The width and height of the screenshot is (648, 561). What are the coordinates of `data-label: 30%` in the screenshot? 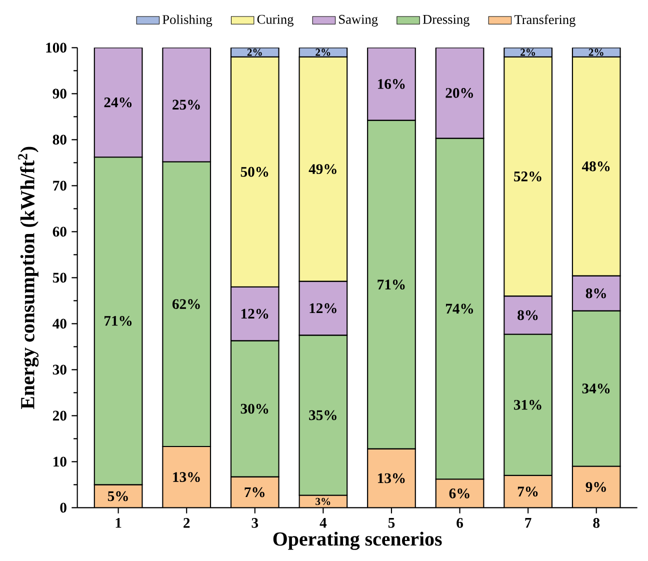 It's located at (254, 409).